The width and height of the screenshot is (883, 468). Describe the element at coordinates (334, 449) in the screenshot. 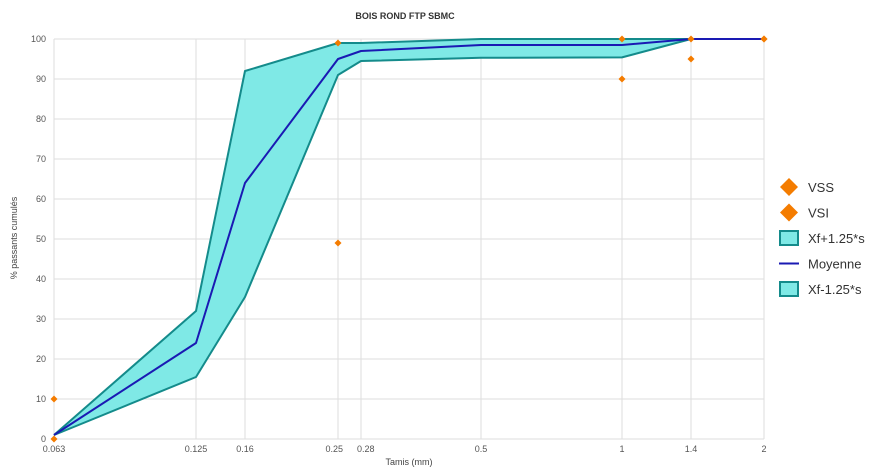

I see `x-tick-label: 0.25` at that location.